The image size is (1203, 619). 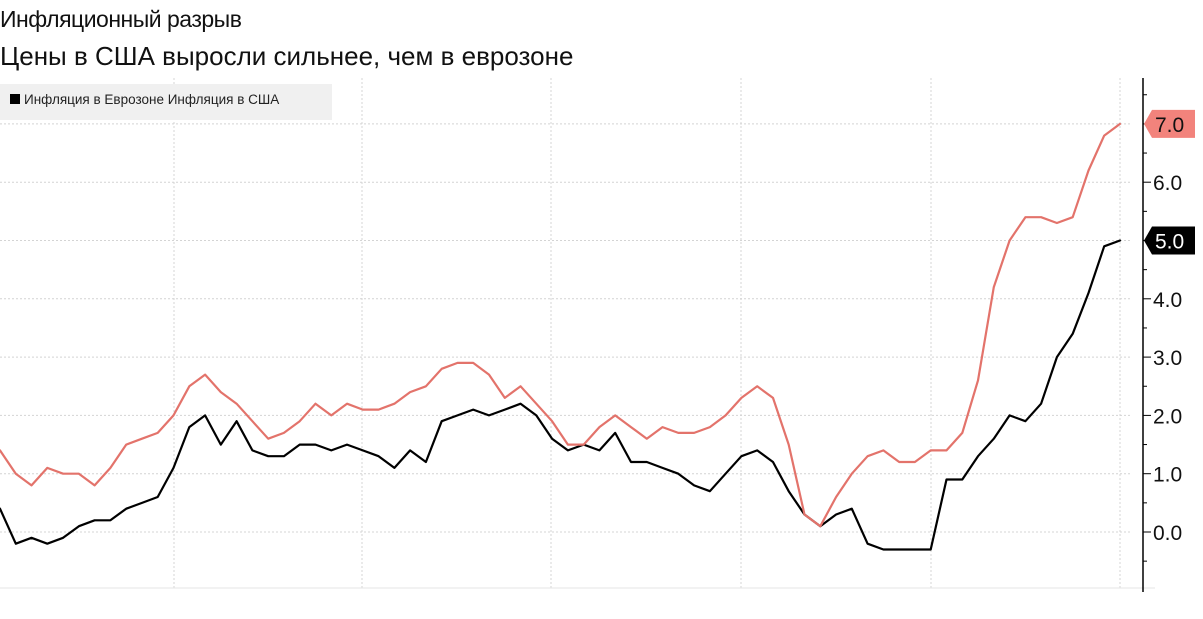 I want to click on y-tick-label: 6.0, so click(x=1167, y=183).